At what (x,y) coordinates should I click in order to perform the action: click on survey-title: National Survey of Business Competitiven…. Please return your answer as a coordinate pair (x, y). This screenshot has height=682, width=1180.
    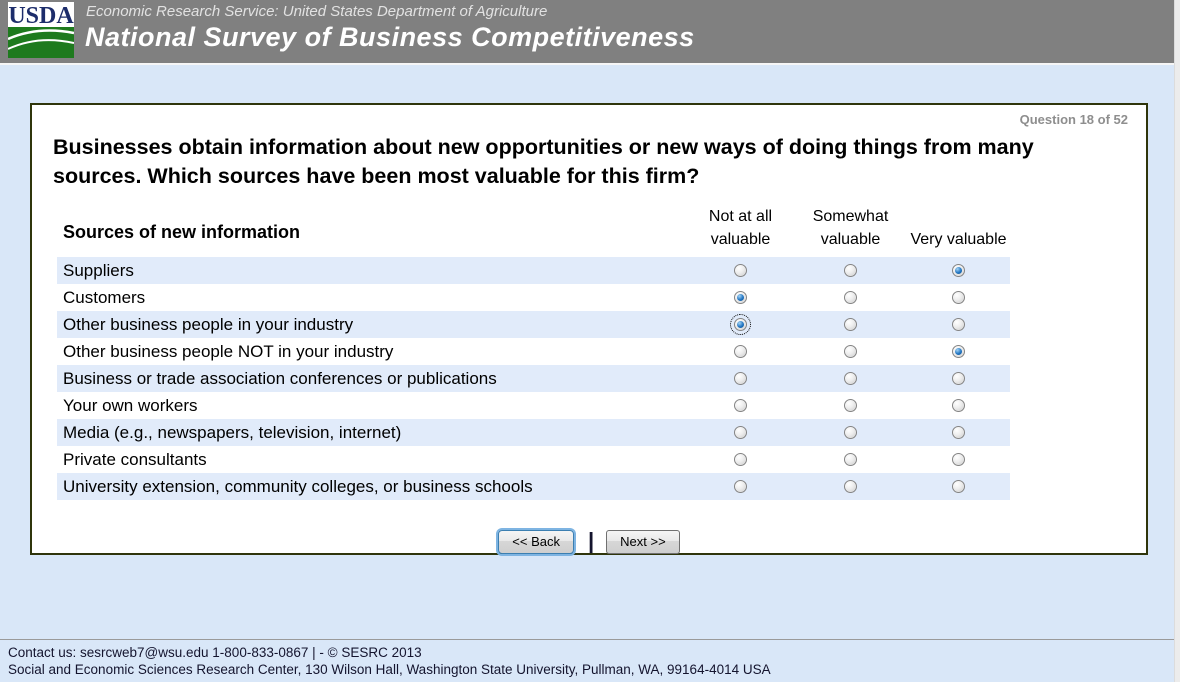
    Looking at the image, I should click on (390, 37).